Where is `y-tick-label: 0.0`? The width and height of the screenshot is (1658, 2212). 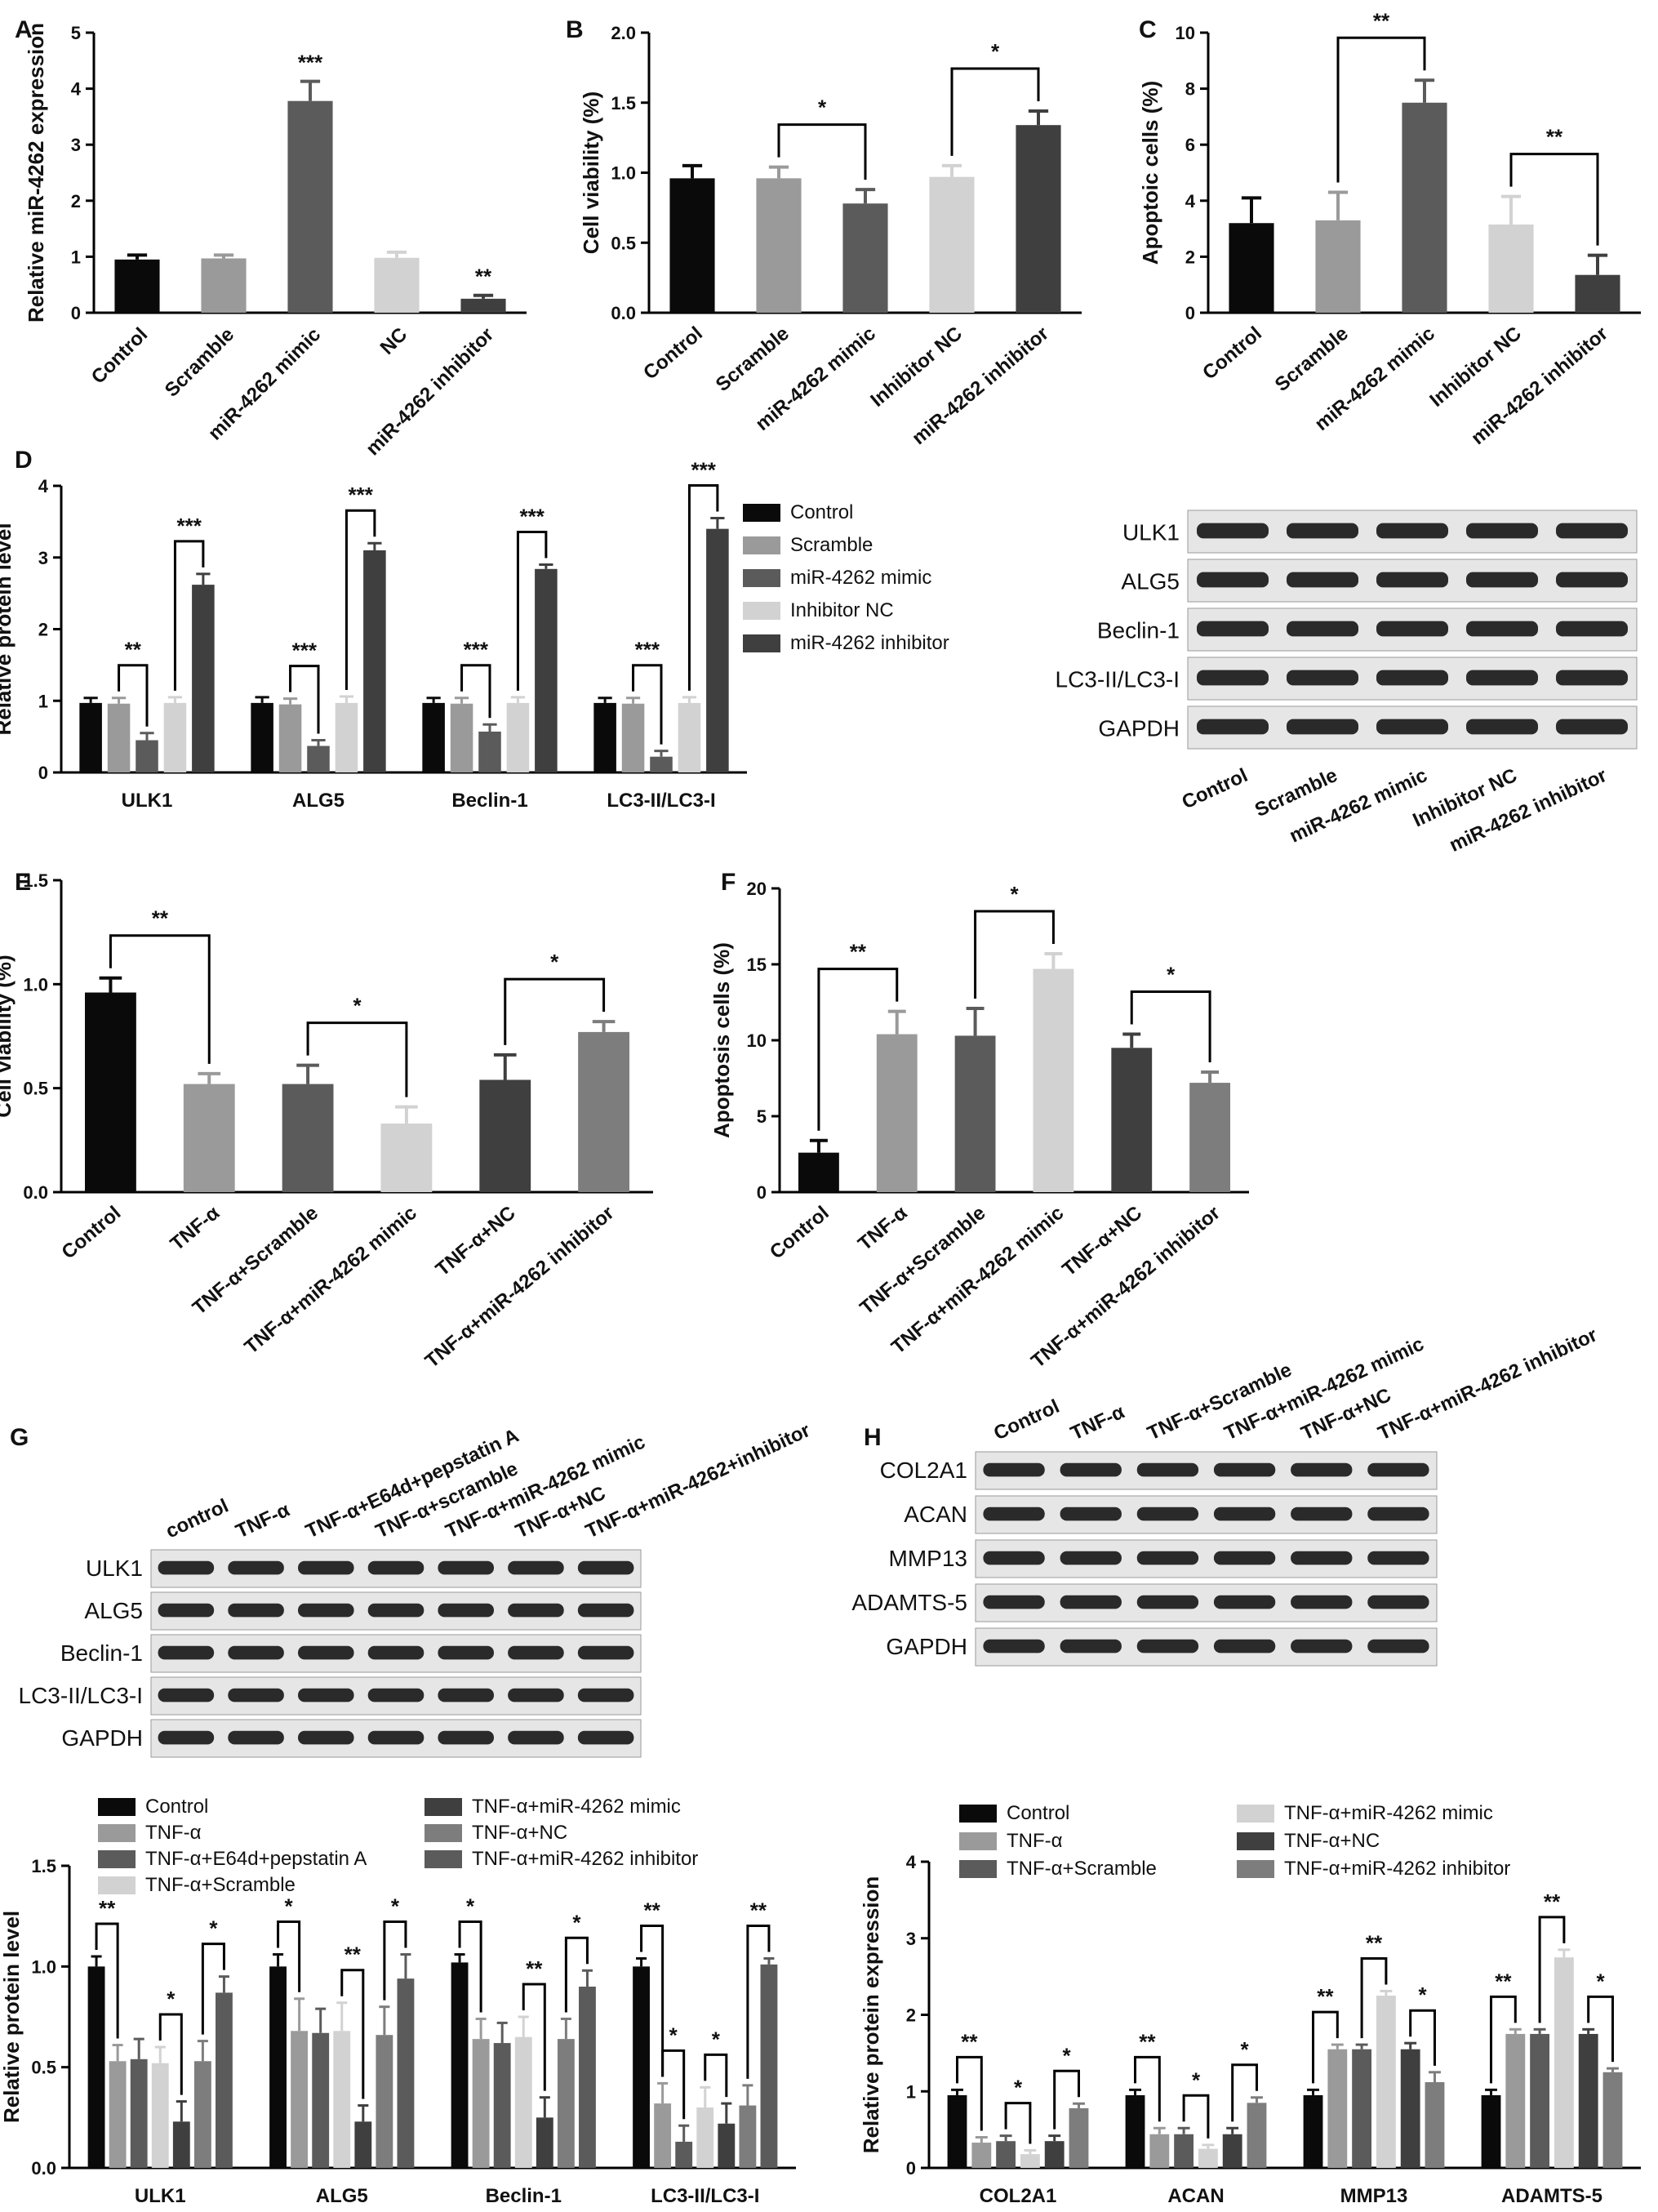 y-tick-label: 0.0 is located at coordinates (623, 313).